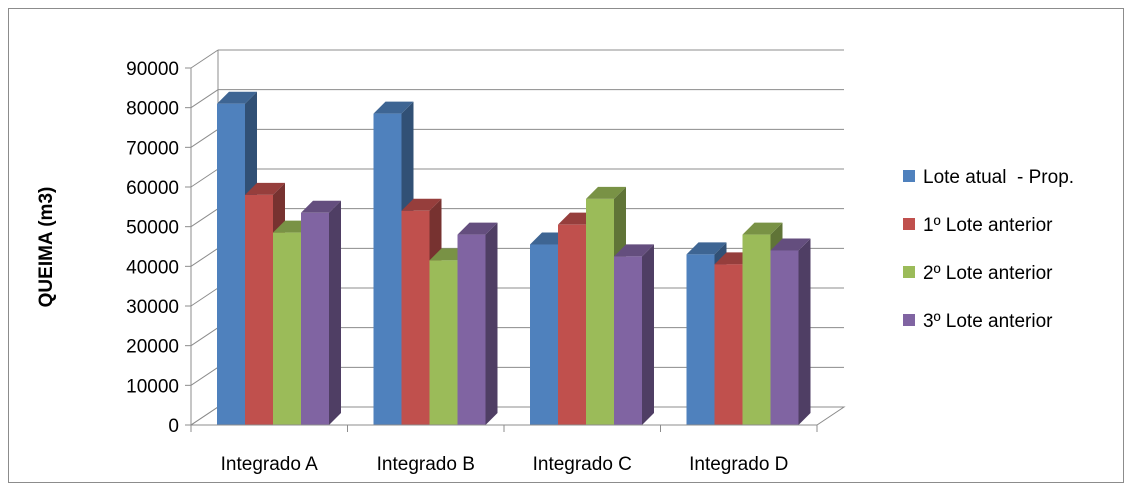 The image size is (1127, 486). What do you see at coordinates (152, 228) in the screenshot?
I see `y-tick-label: 50000` at bounding box center [152, 228].